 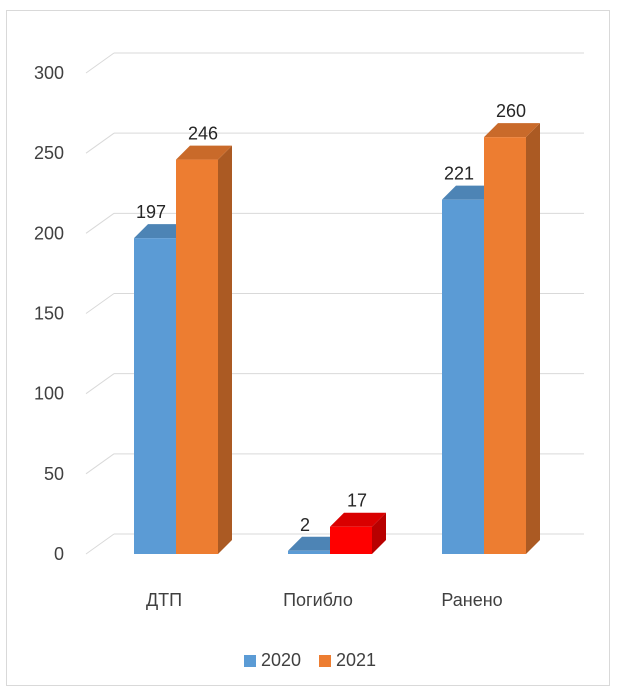 I want to click on y-axis-ticks: 0 50 100 150 200 250 300, so click(x=49, y=313).